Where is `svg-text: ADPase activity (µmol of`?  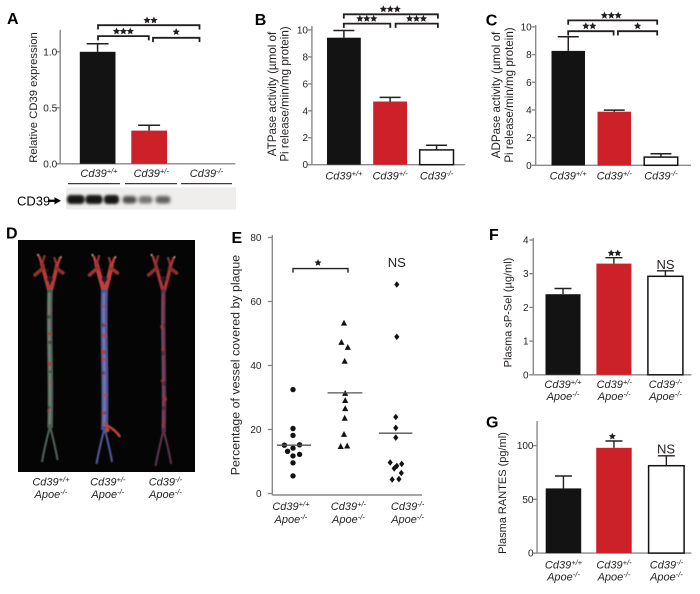
svg-text: ADPase activity (µmol of is located at coordinates (496, 94).